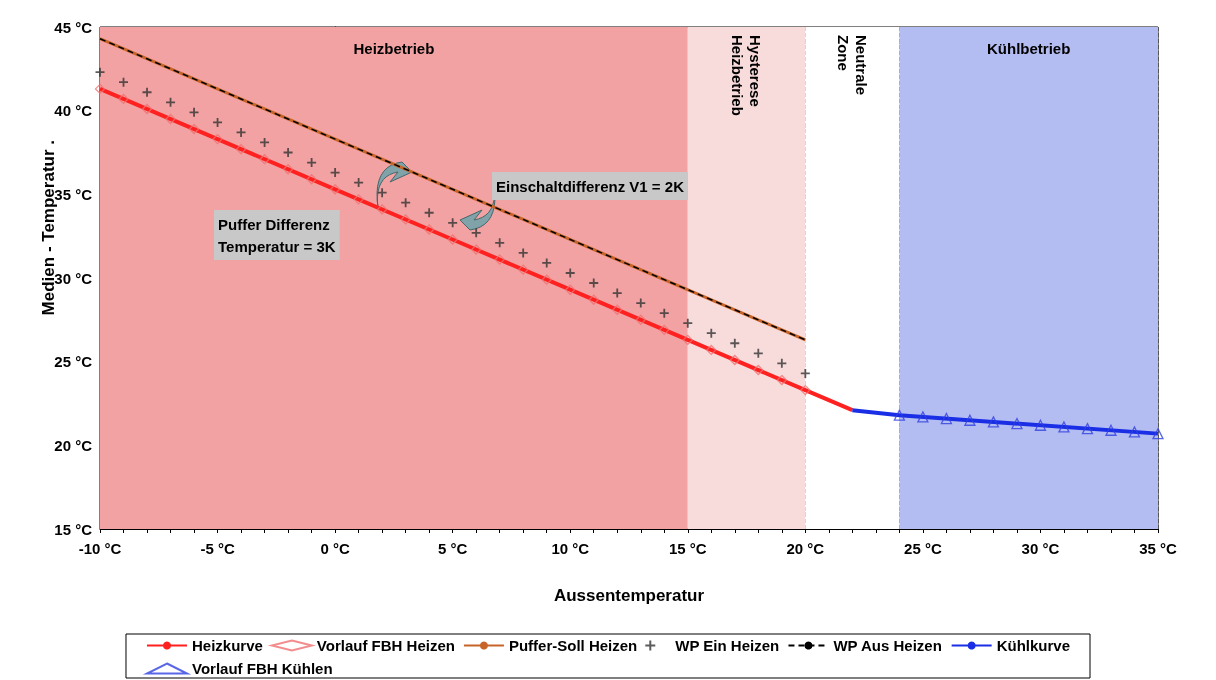  Describe the element at coordinates (923, 548) in the screenshot. I see `x-tick-label: 25 °C` at that location.